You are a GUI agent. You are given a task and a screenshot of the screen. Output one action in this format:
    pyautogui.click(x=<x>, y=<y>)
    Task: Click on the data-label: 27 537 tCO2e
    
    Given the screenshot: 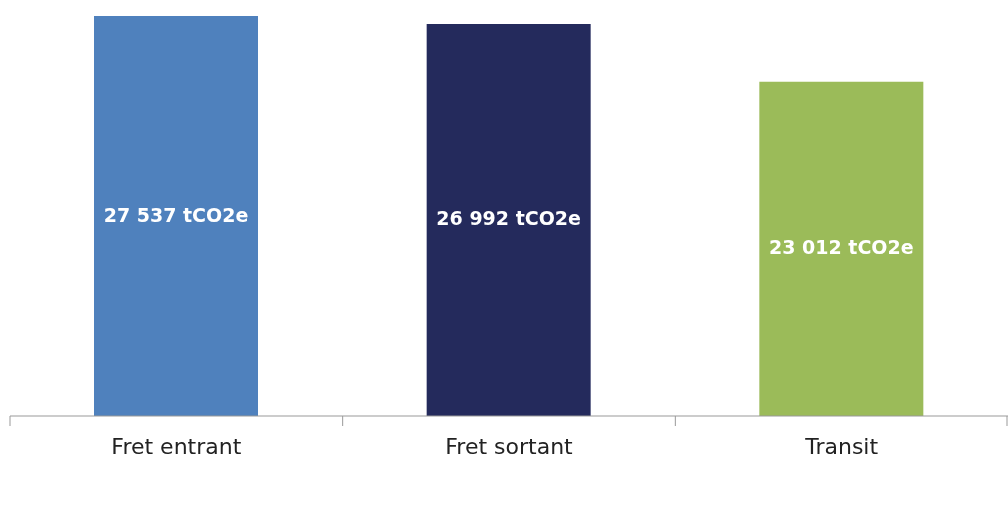 What is the action you would take?
    pyautogui.click(x=176, y=214)
    